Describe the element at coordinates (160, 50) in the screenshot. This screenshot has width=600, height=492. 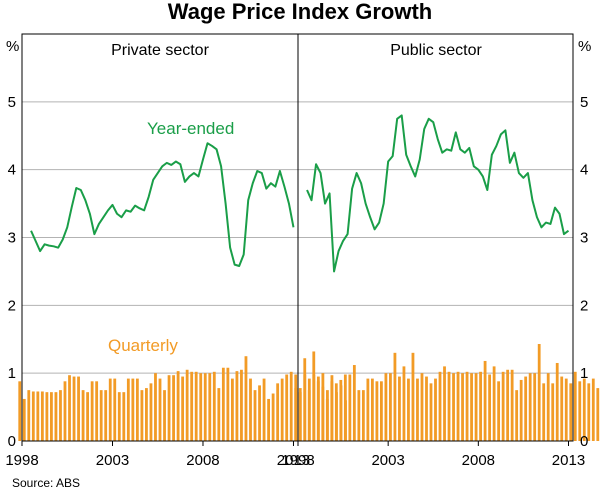
I see `panel-title-private: Private sector` at that location.